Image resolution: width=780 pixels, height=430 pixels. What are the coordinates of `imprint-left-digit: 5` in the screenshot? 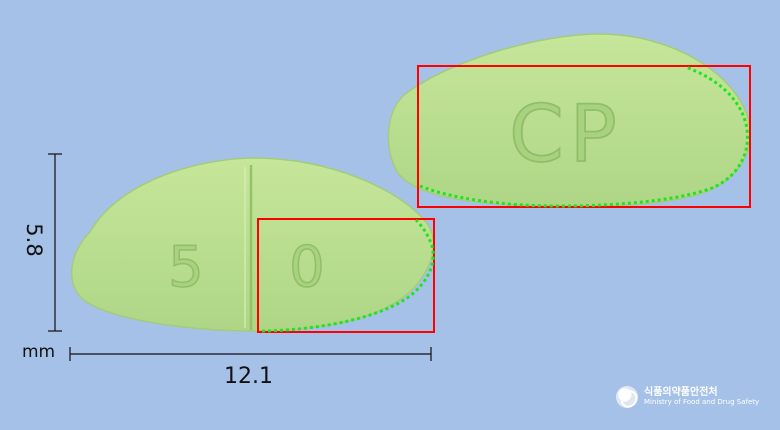 It's located at (186, 267).